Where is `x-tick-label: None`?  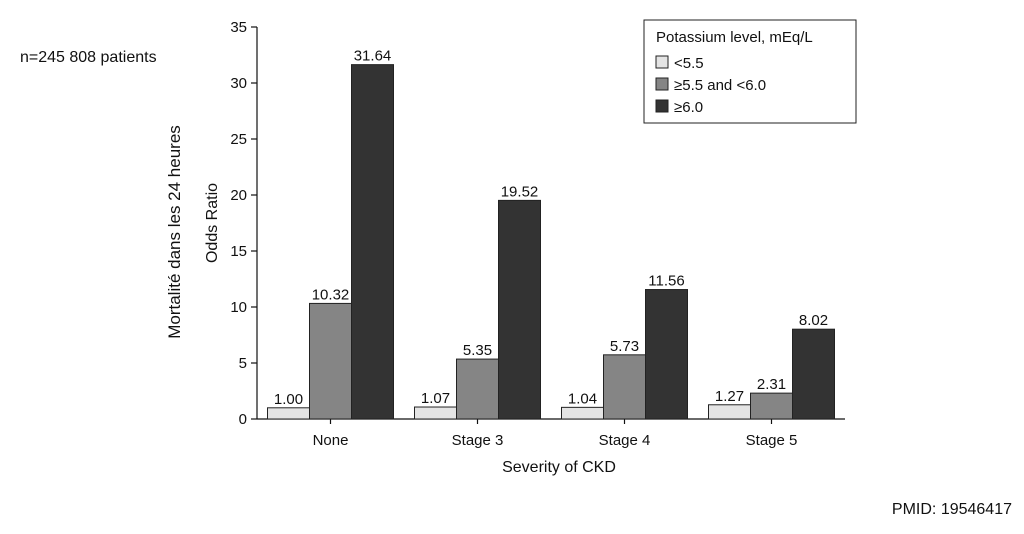
x-tick-label: None is located at coordinates (331, 440).